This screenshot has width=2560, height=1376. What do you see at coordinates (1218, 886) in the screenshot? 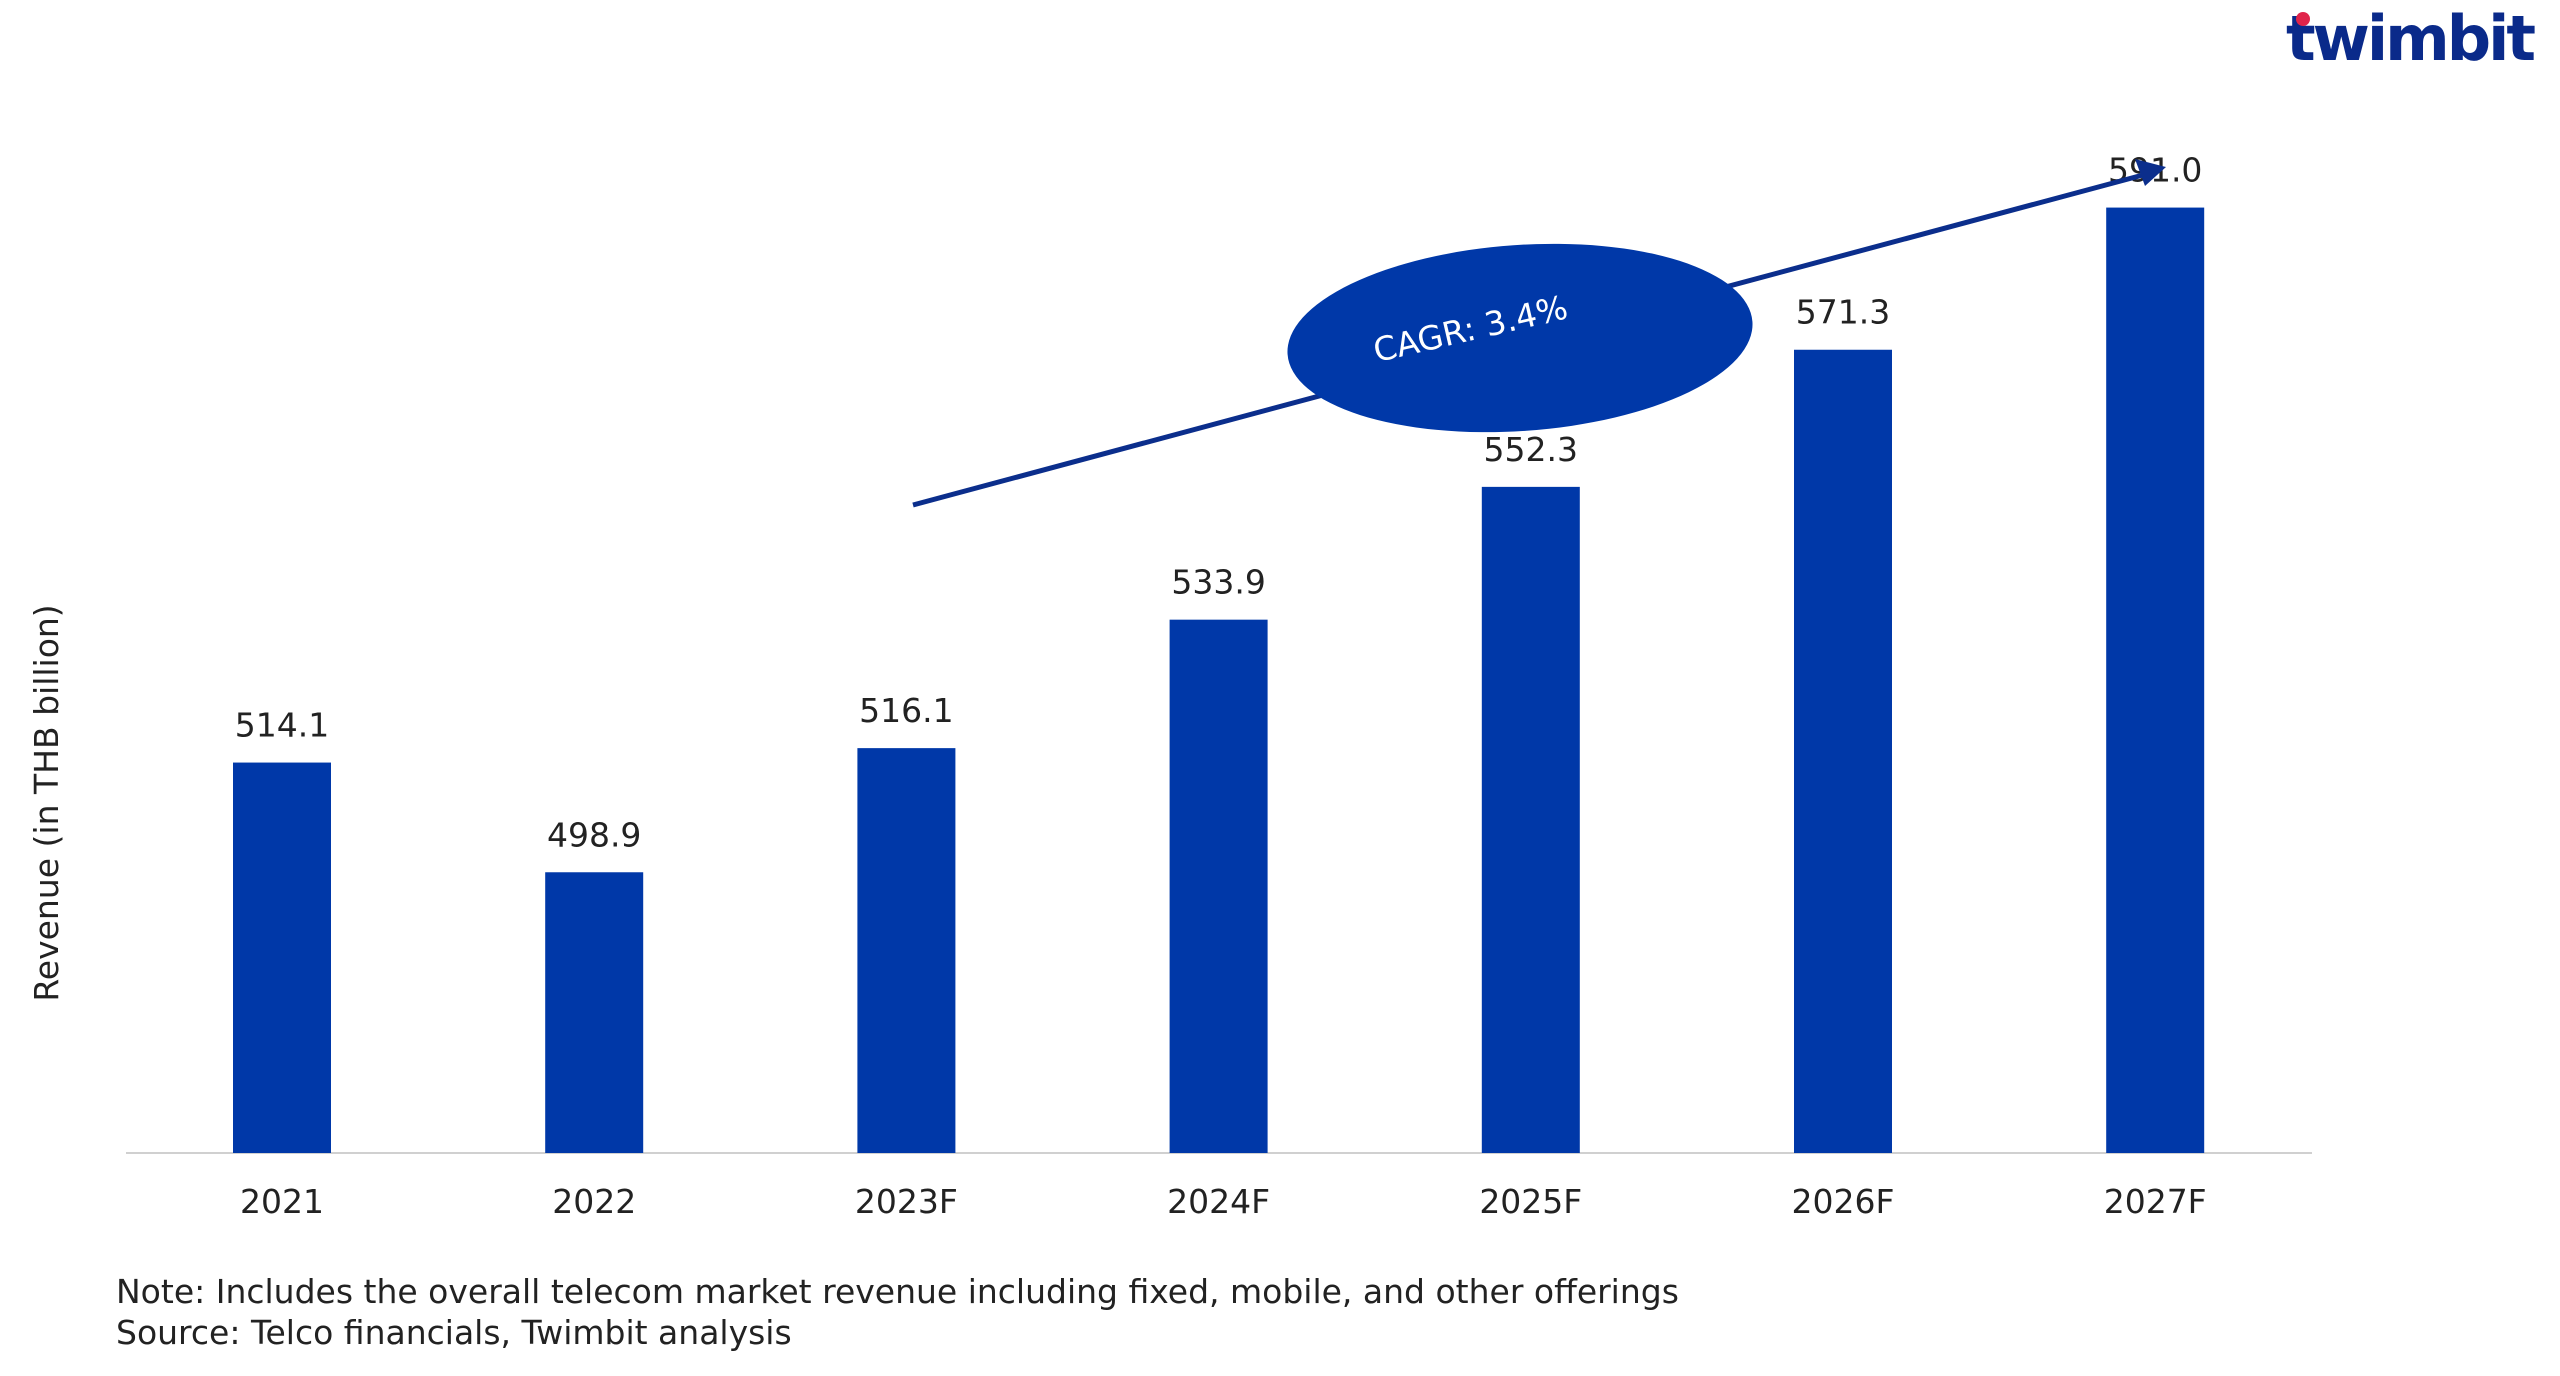
I see `bar-2024F` at bounding box center [1218, 886].